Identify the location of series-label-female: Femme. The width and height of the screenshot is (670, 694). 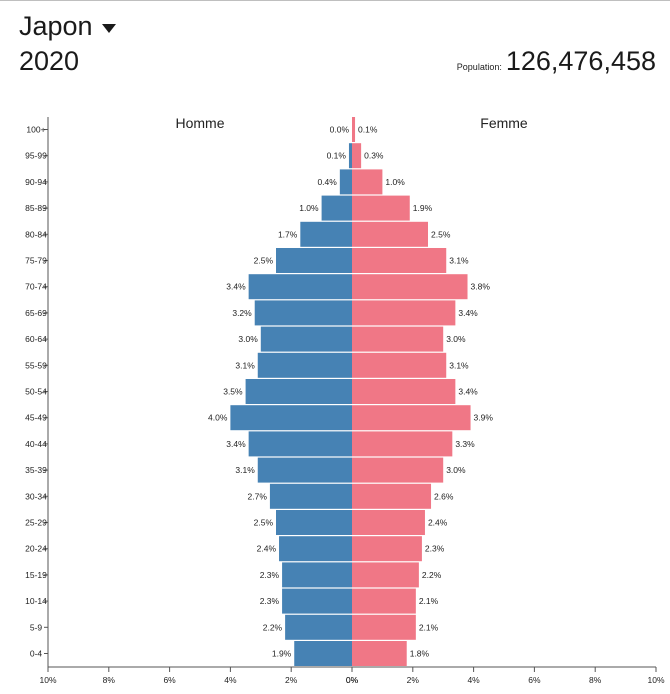
(504, 123).